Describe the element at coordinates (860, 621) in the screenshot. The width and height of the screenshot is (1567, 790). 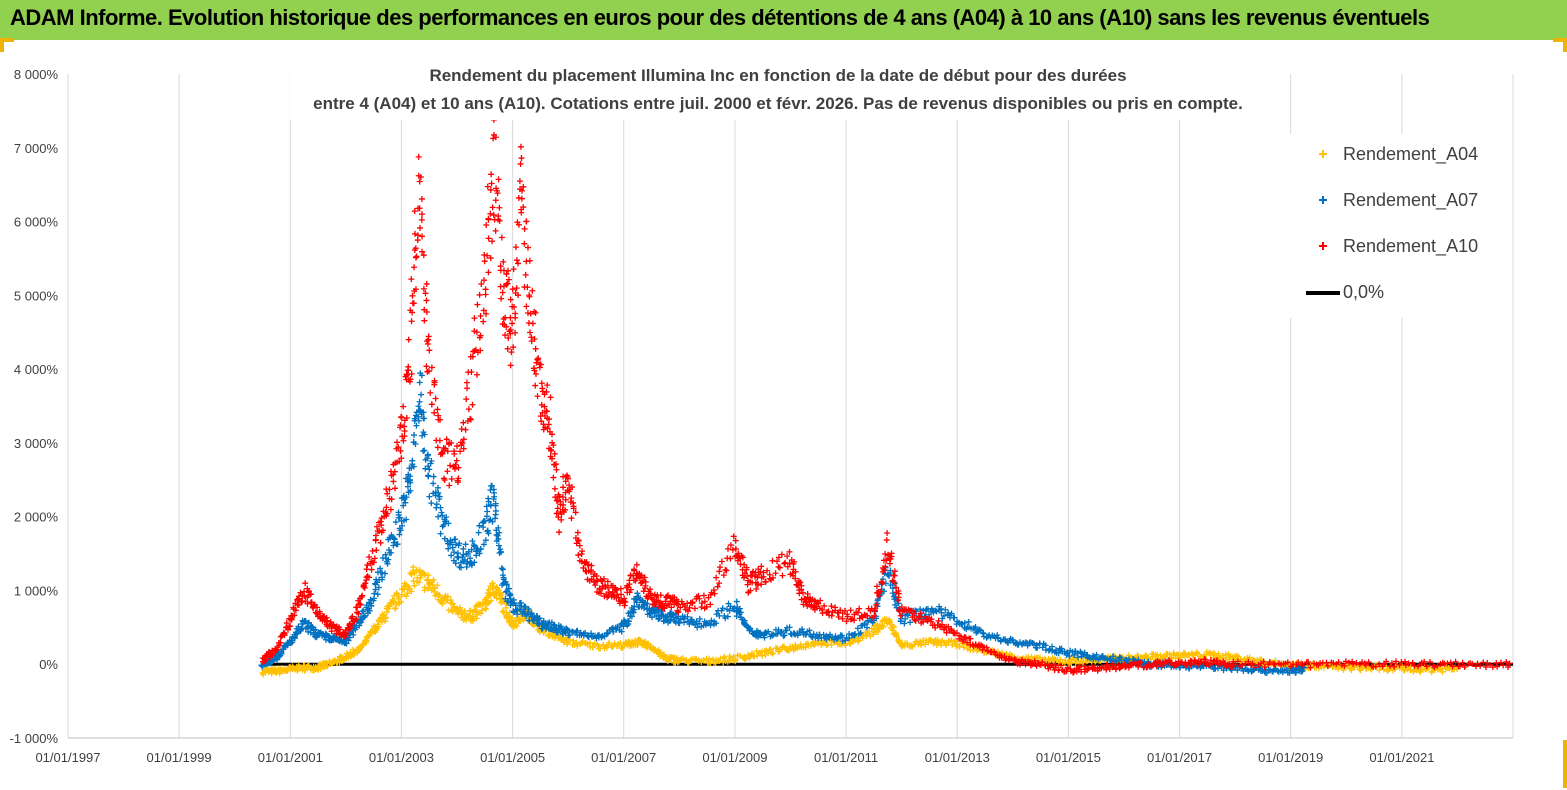
I see `series-A04` at that location.